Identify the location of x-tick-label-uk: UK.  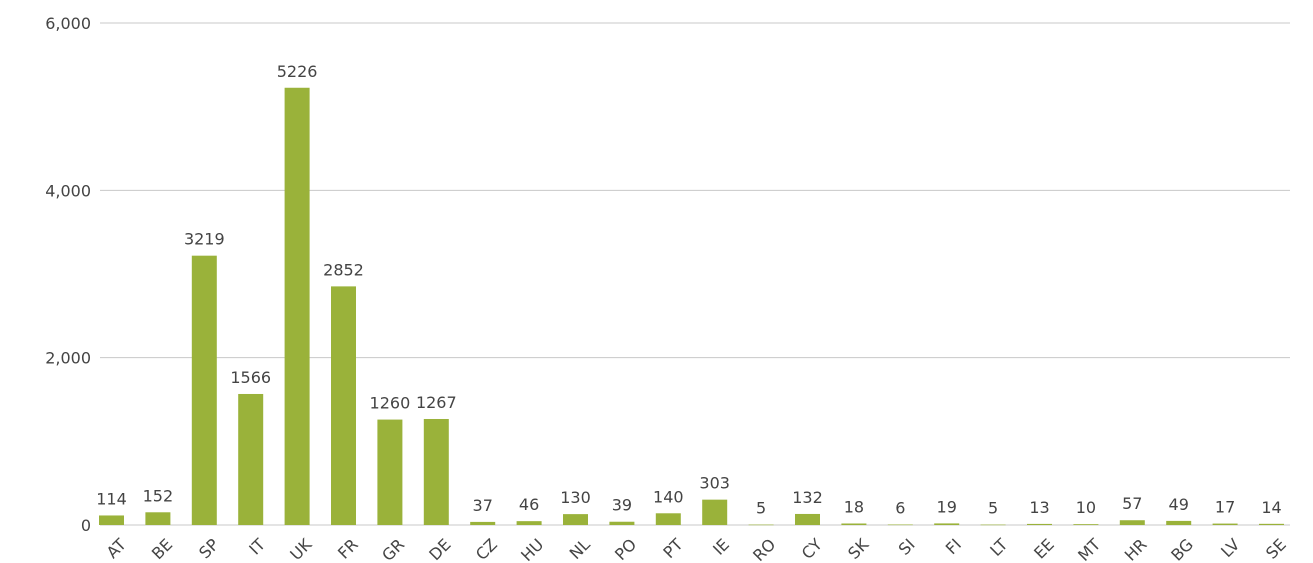
(300, 549).